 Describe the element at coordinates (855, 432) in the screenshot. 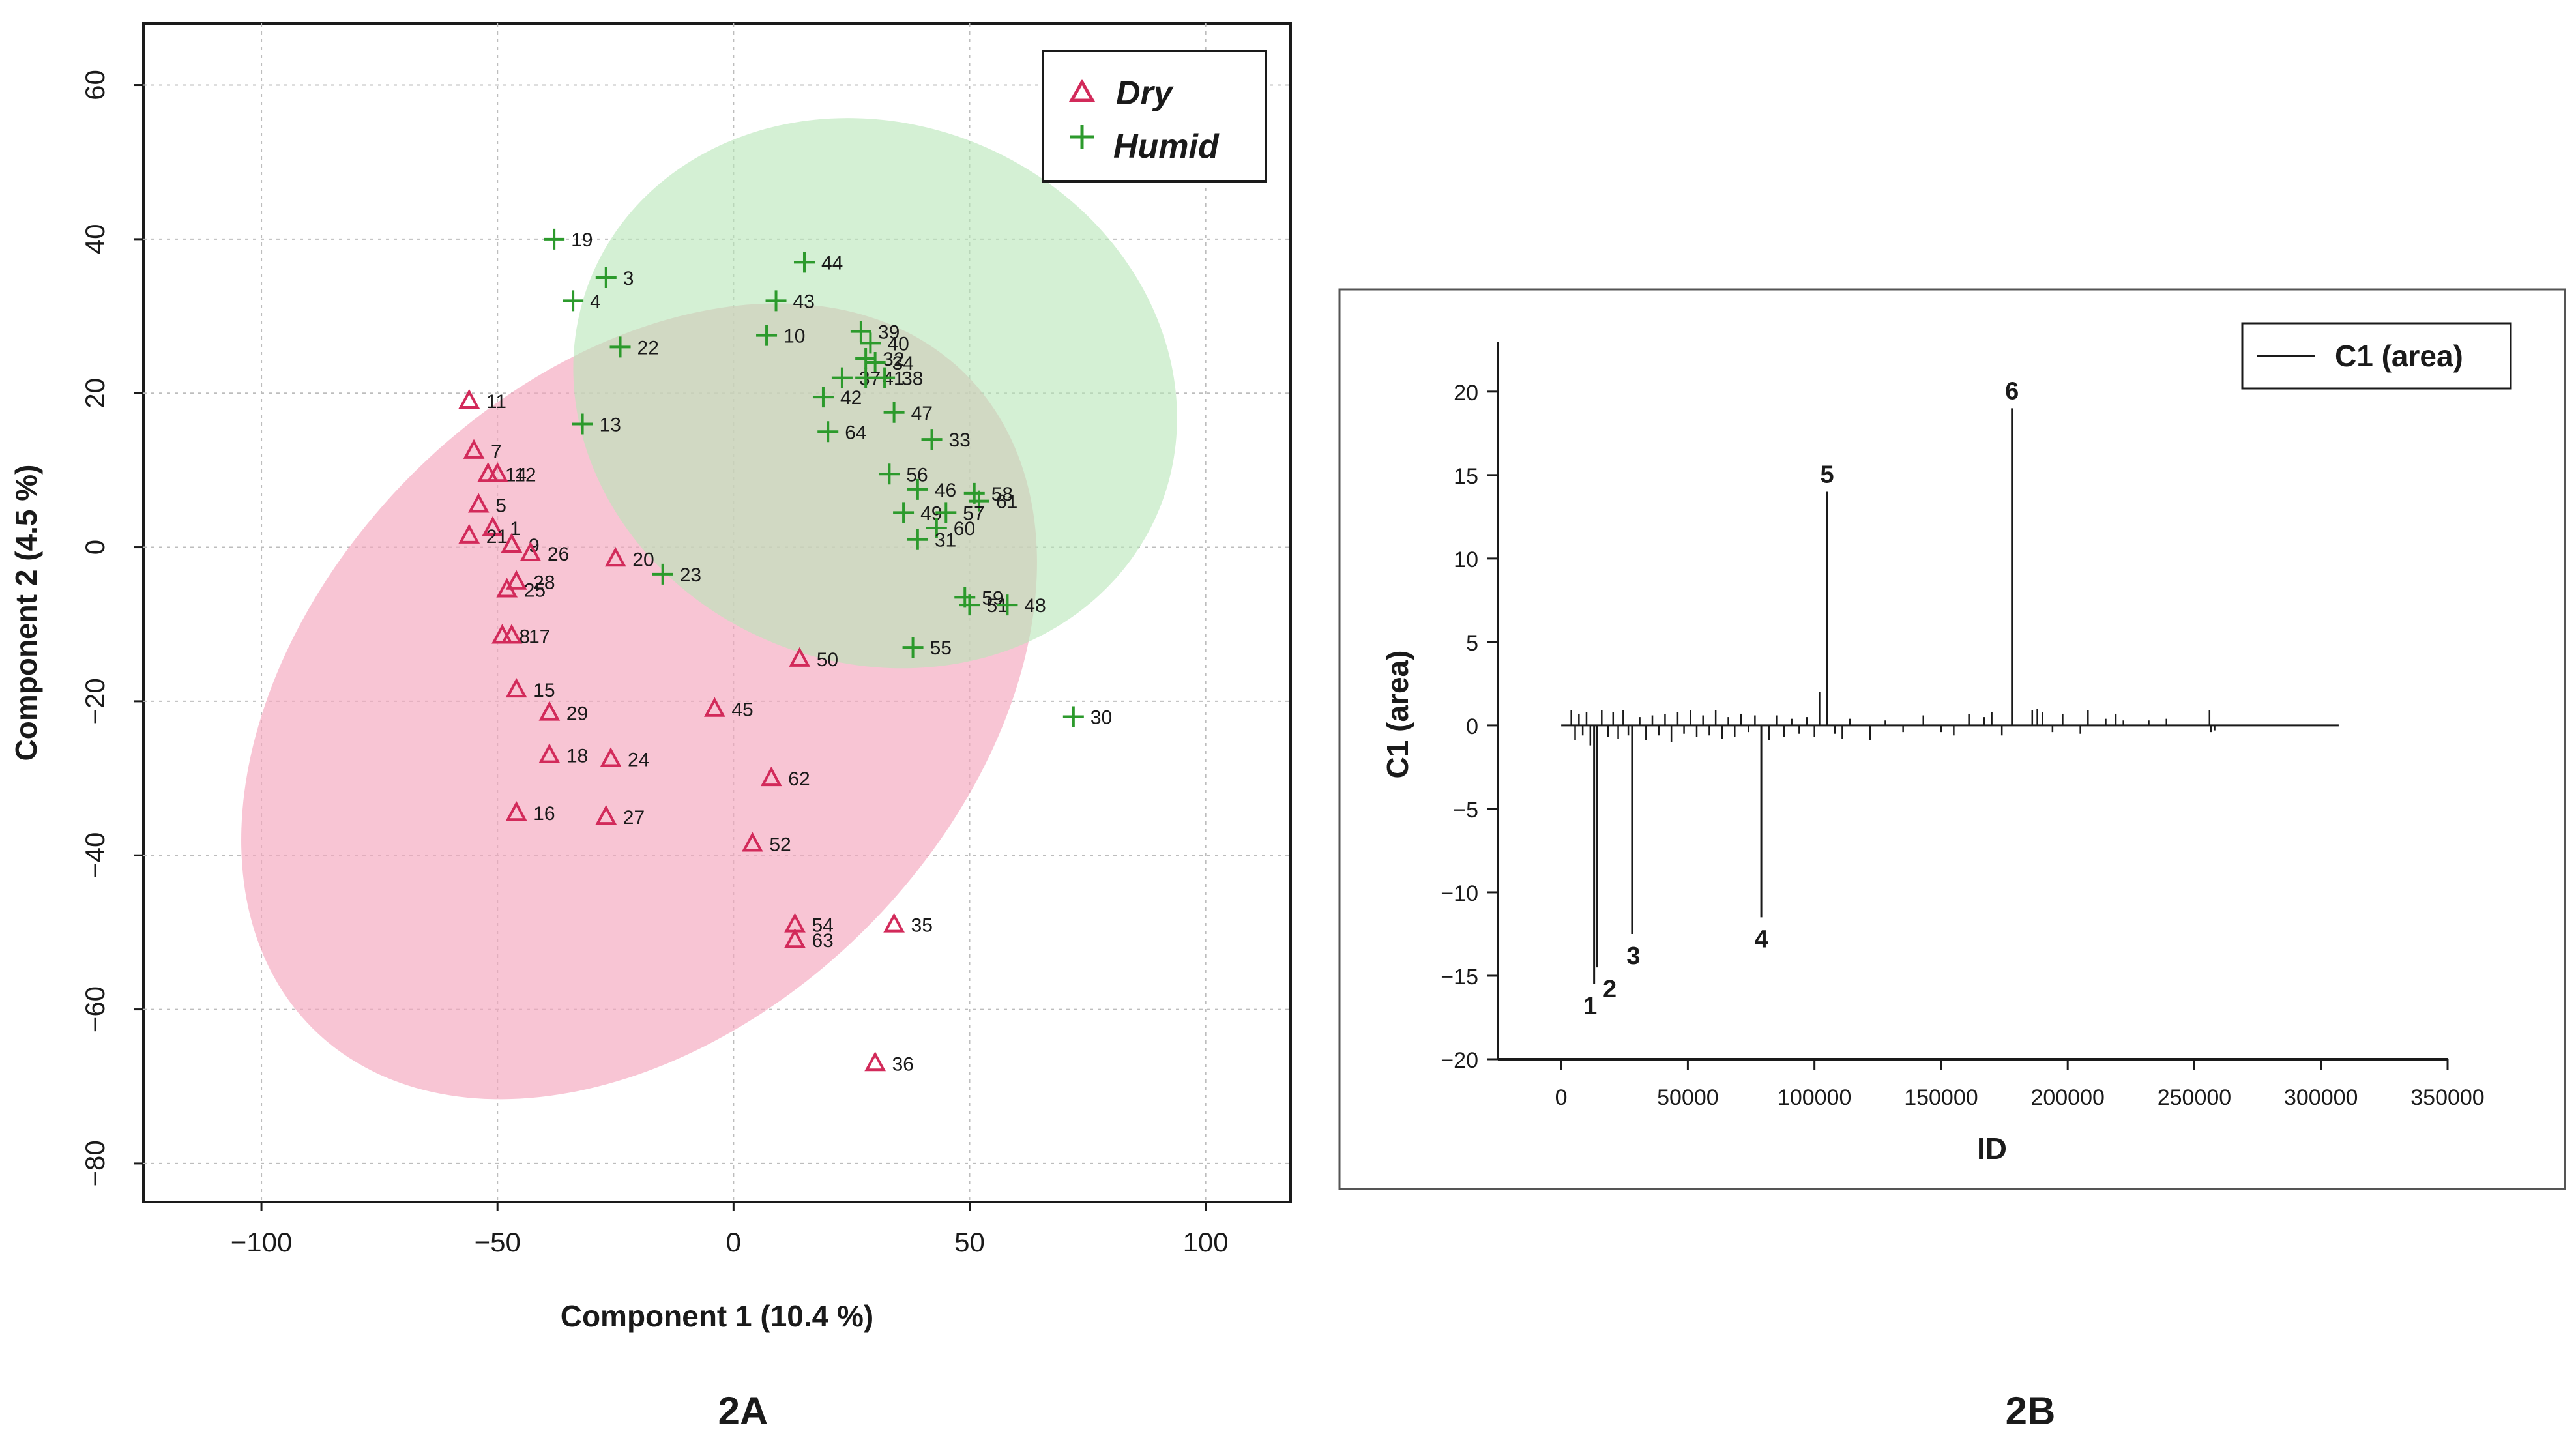

I see `point-id-label: 64` at that location.